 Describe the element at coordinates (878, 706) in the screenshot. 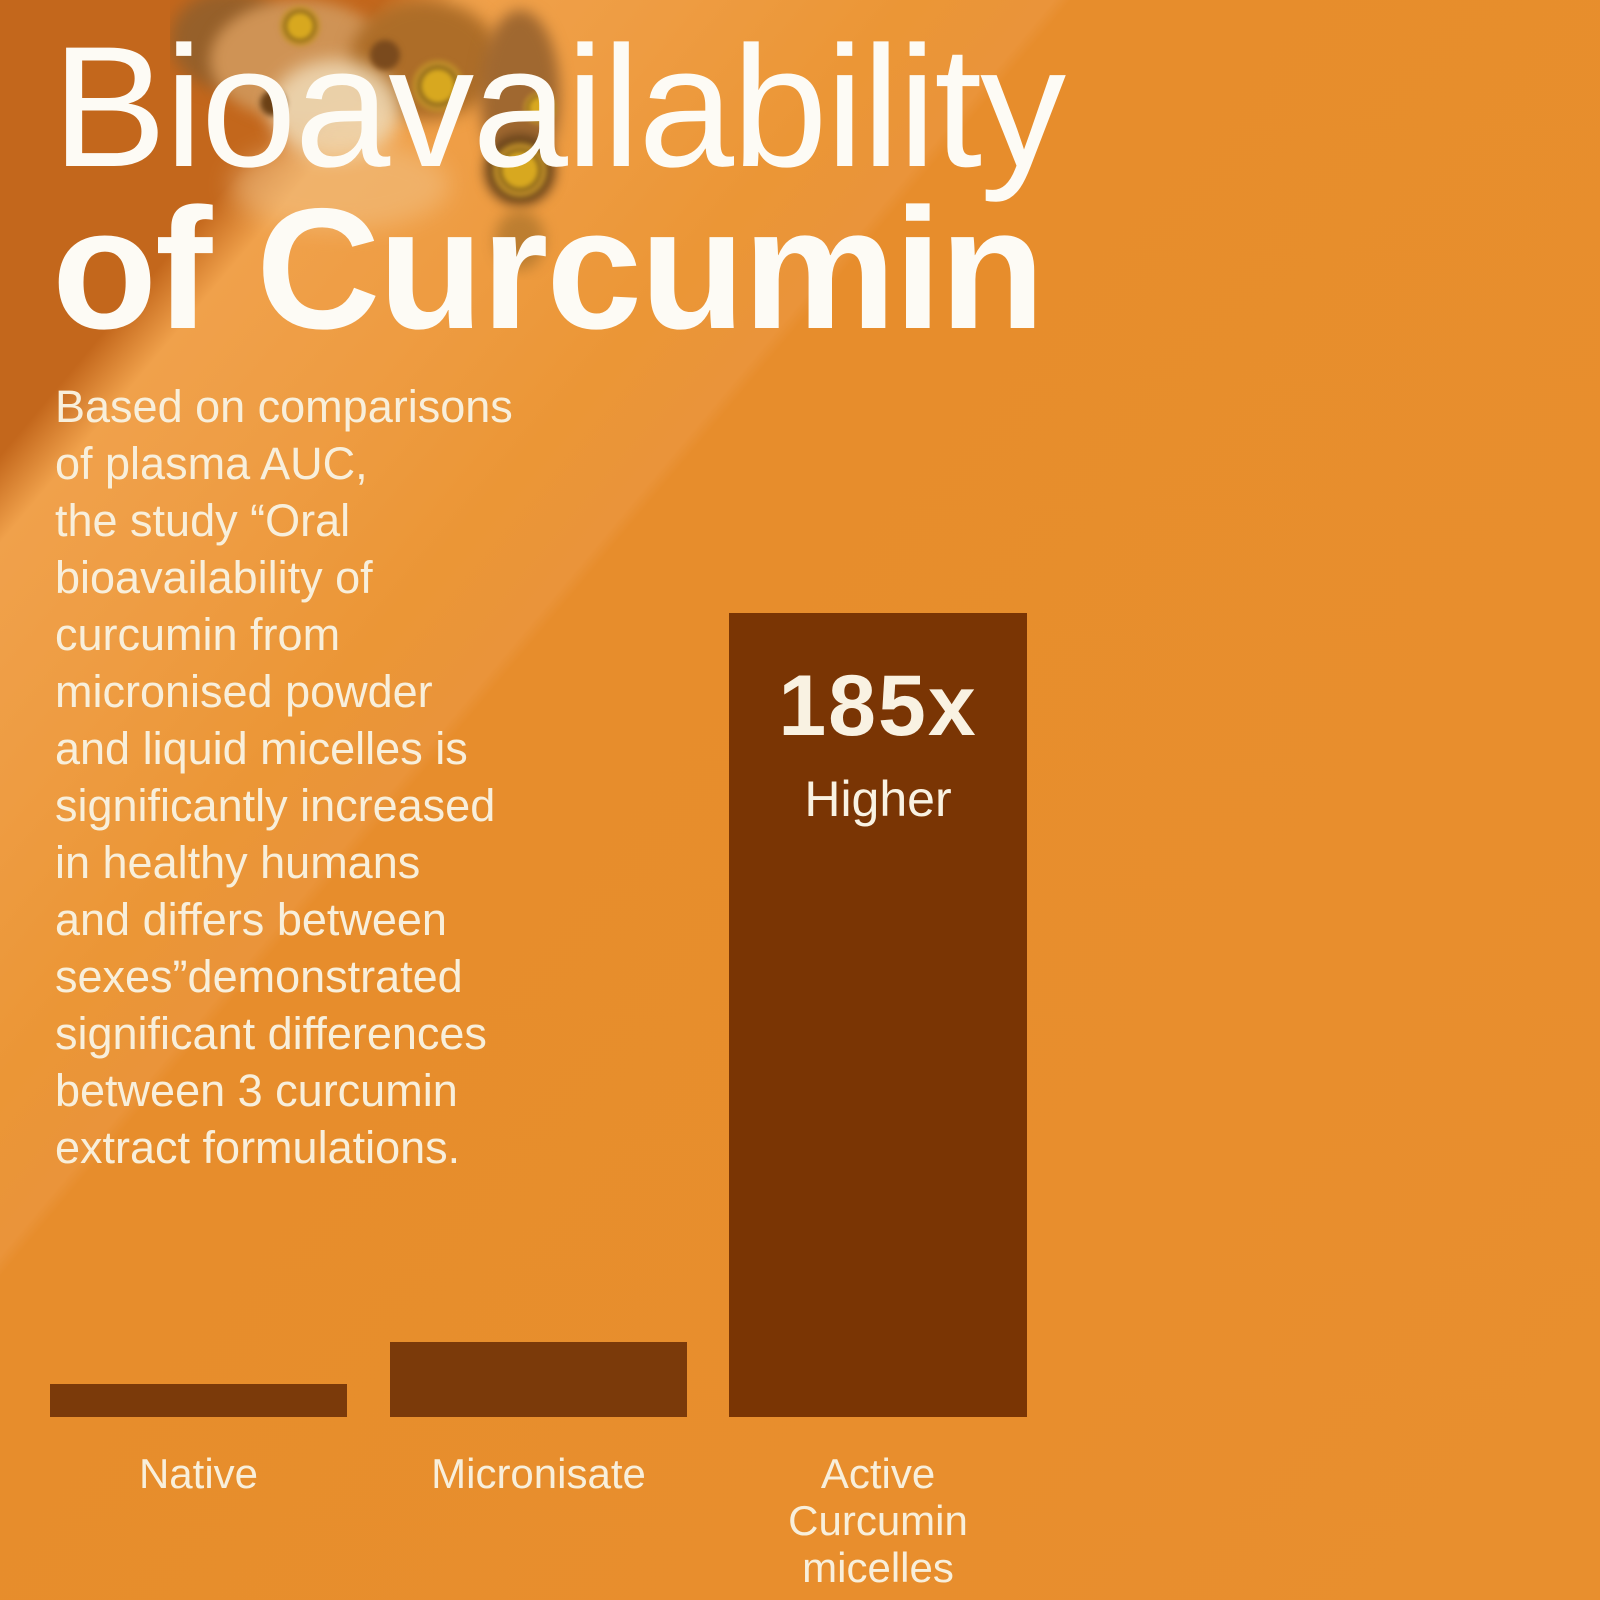

I see `annotation-value: 185x` at that location.